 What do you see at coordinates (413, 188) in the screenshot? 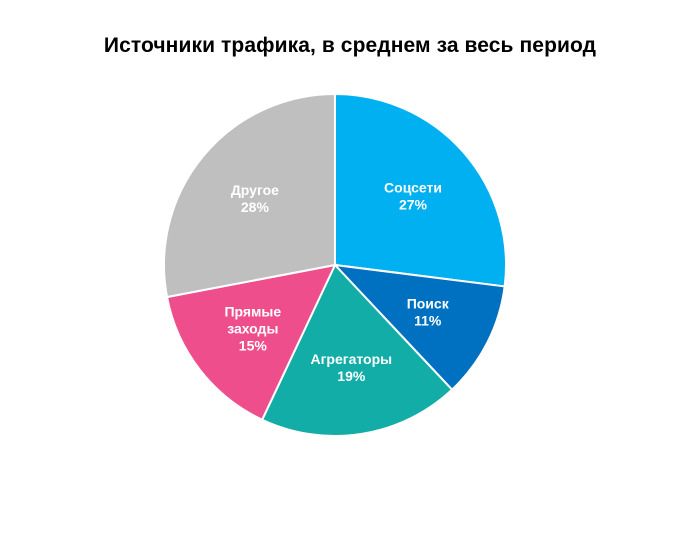
I see `slice-category-label: Соцсети` at bounding box center [413, 188].